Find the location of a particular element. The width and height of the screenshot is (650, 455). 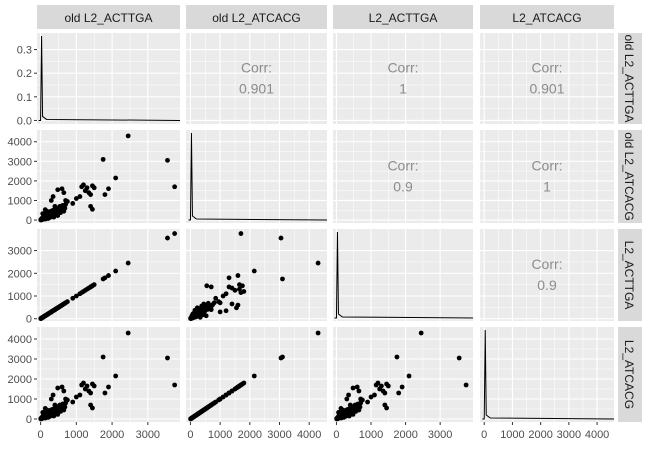

row-strip-label: old L2_ATCACG is located at coordinates (629, 176).